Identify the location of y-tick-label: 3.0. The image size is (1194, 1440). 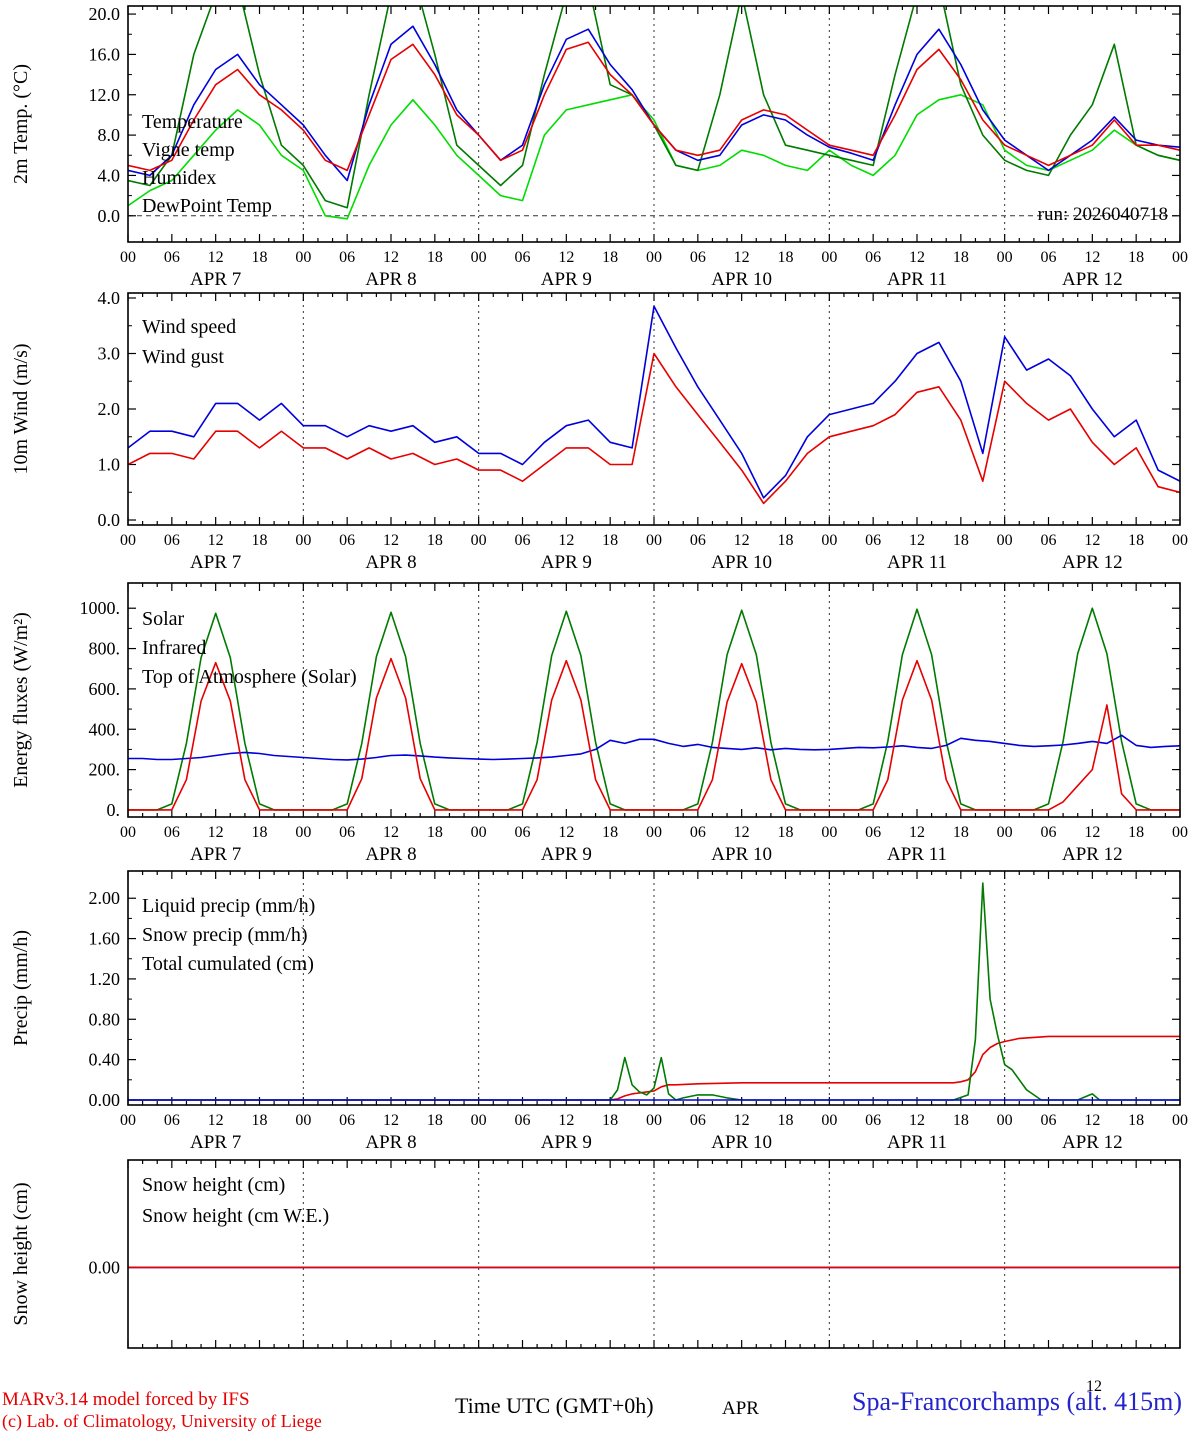
(109, 353).